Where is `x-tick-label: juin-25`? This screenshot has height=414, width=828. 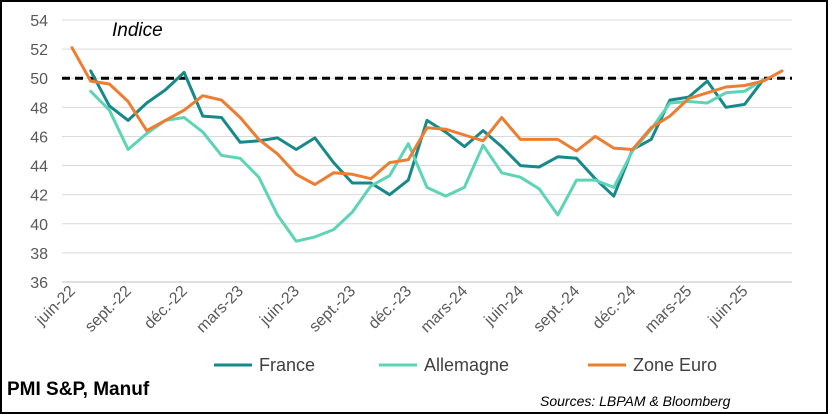
x-tick-label: juin-25 is located at coordinates (728, 306).